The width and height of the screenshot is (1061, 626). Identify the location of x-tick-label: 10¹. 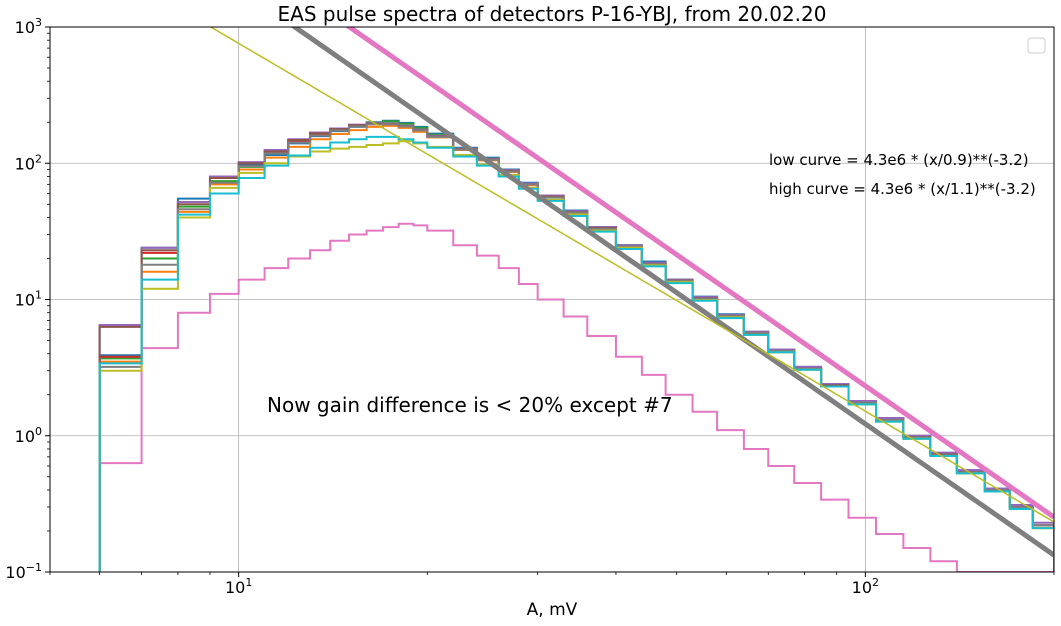
(238, 586).